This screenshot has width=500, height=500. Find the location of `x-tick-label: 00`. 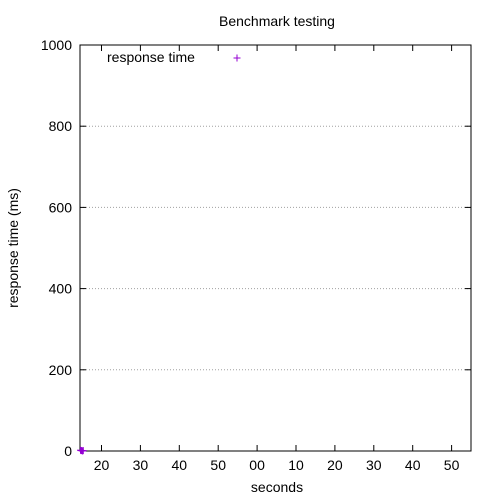

x-tick-label: 00 is located at coordinates (257, 465).